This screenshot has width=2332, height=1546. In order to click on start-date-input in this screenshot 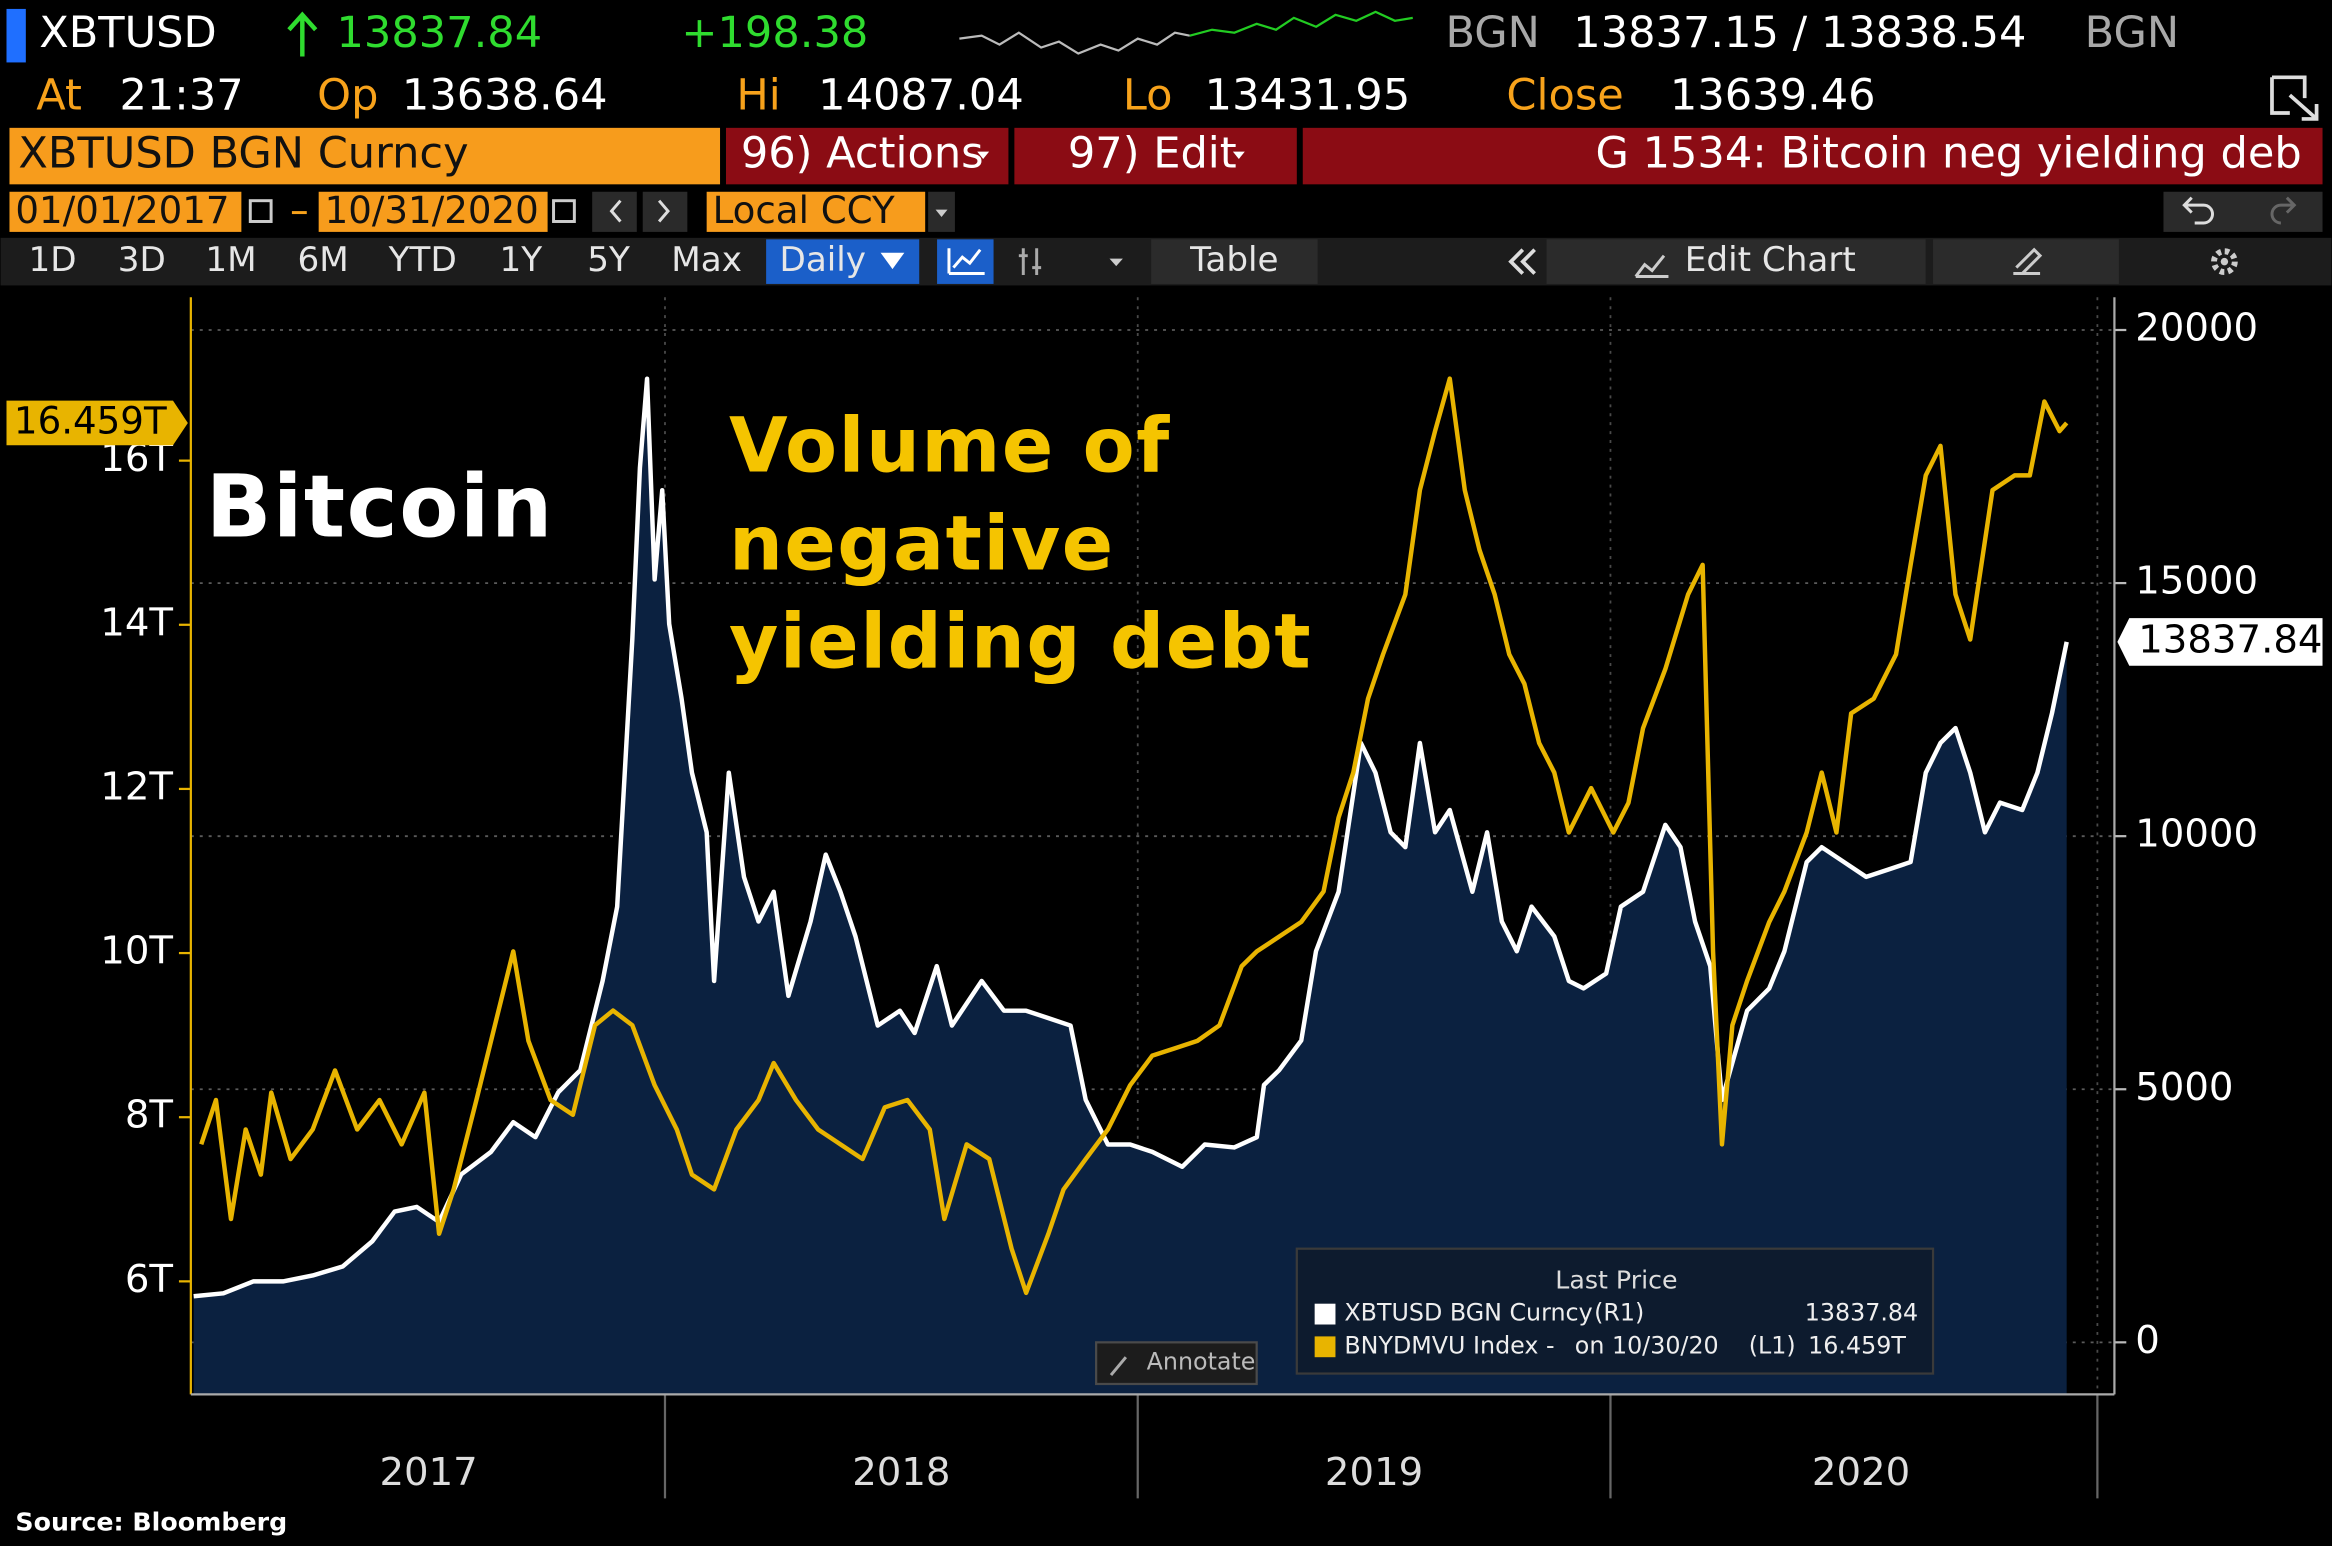, I will do `click(125, 211)`.